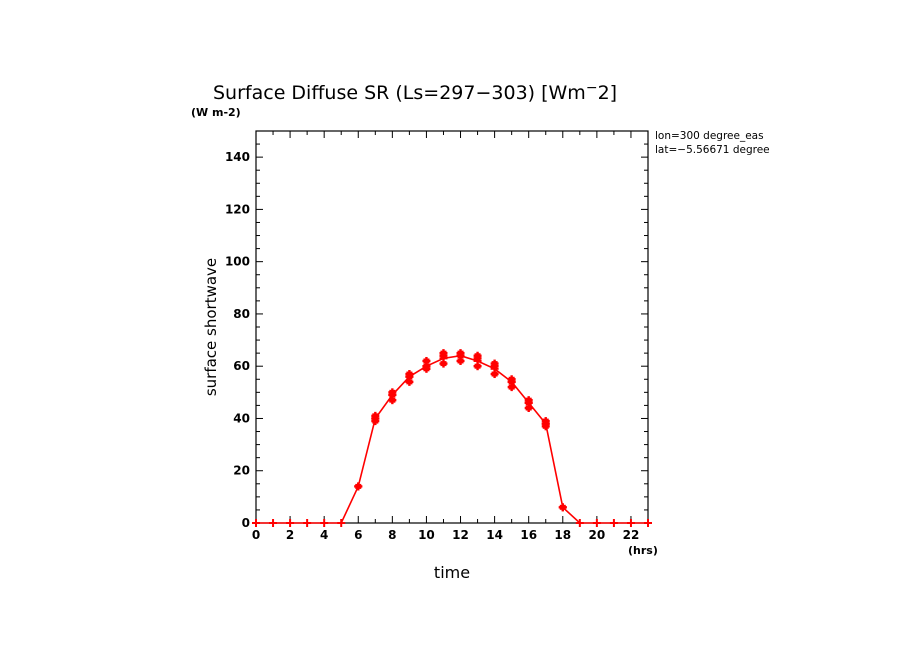 The width and height of the screenshot is (904, 654). I want to click on x-tick-label: 8, so click(392, 535).